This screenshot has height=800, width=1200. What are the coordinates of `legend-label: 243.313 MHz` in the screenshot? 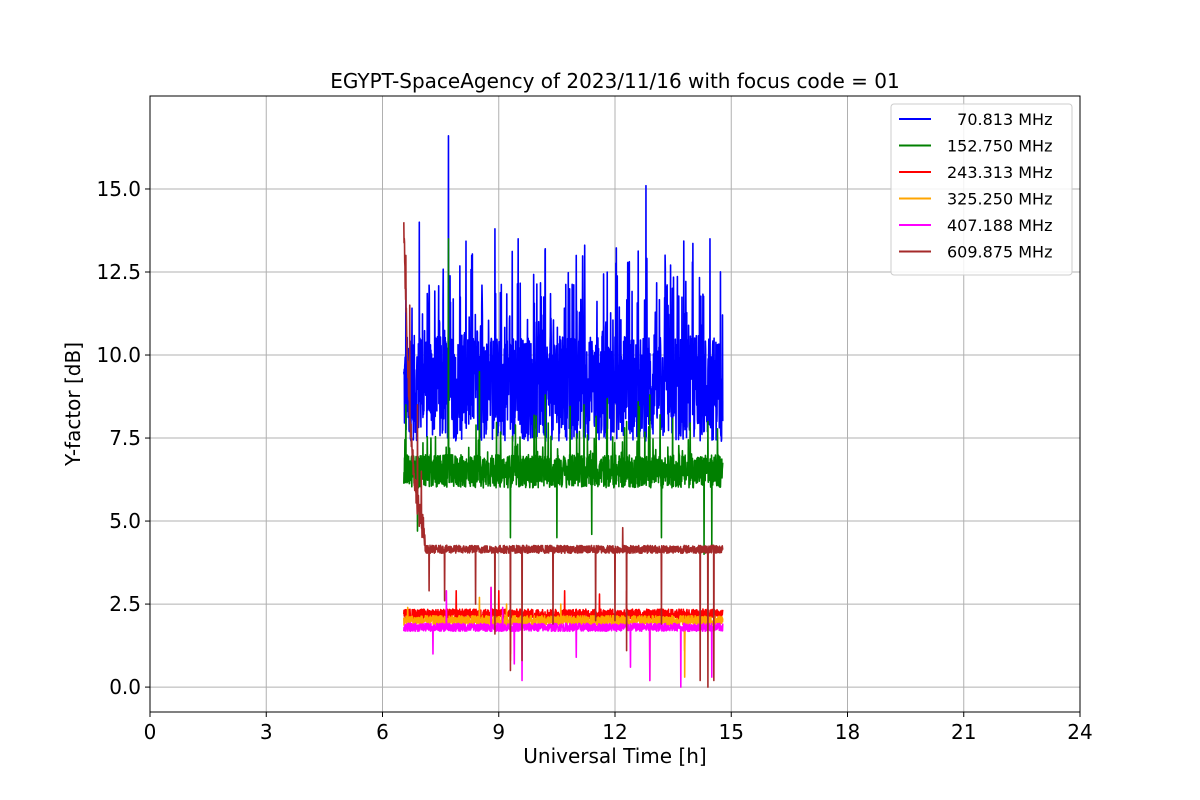 It's located at (999, 172).